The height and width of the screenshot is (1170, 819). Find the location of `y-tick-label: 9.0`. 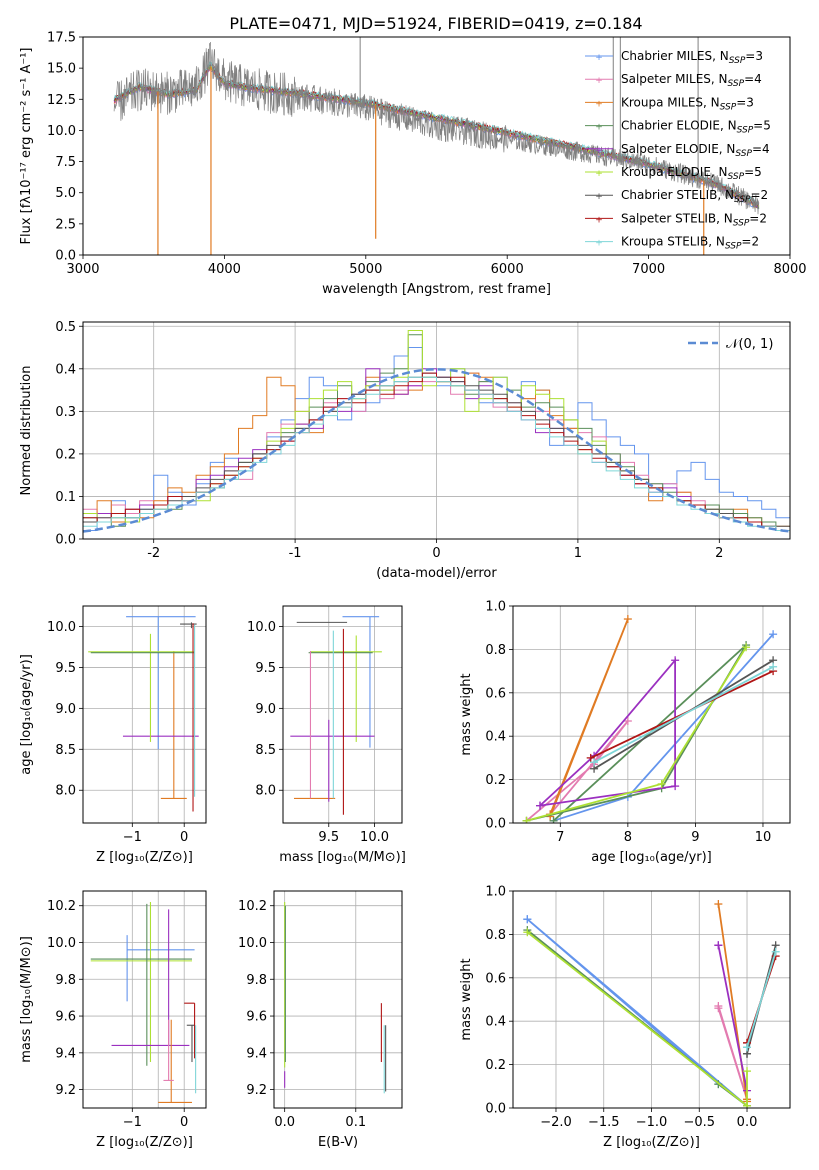

y-tick-label: 9.0 is located at coordinates (65, 709).